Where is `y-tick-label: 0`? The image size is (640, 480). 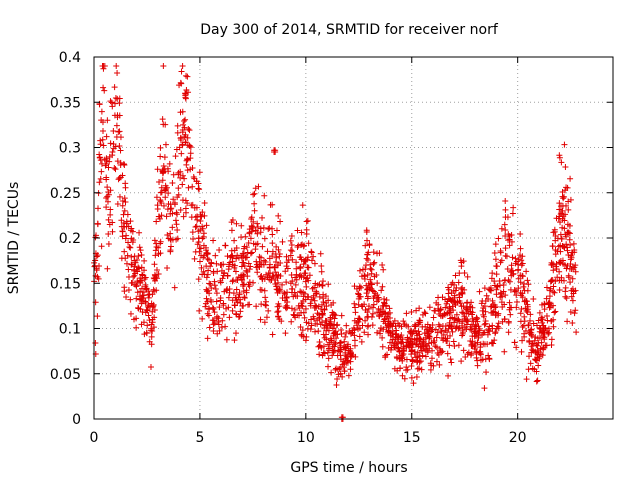 y-tick-label: 0 is located at coordinates (76, 420).